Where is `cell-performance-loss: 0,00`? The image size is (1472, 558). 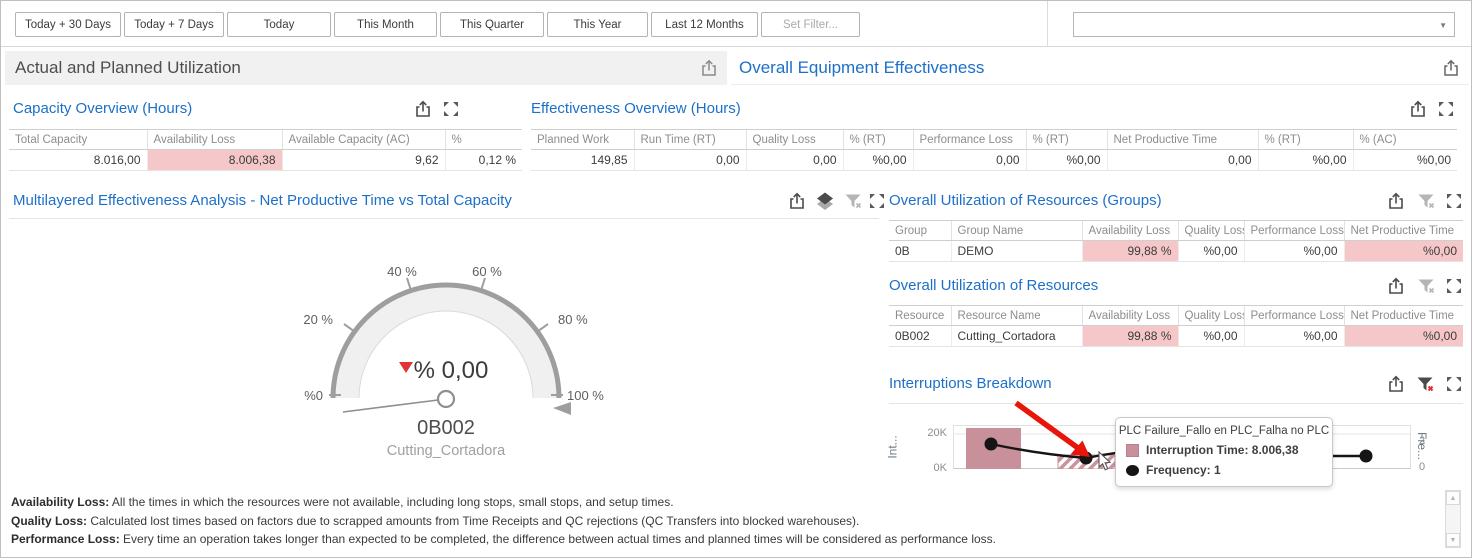 cell-performance-loss: 0,00 is located at coordinates (969, 160).